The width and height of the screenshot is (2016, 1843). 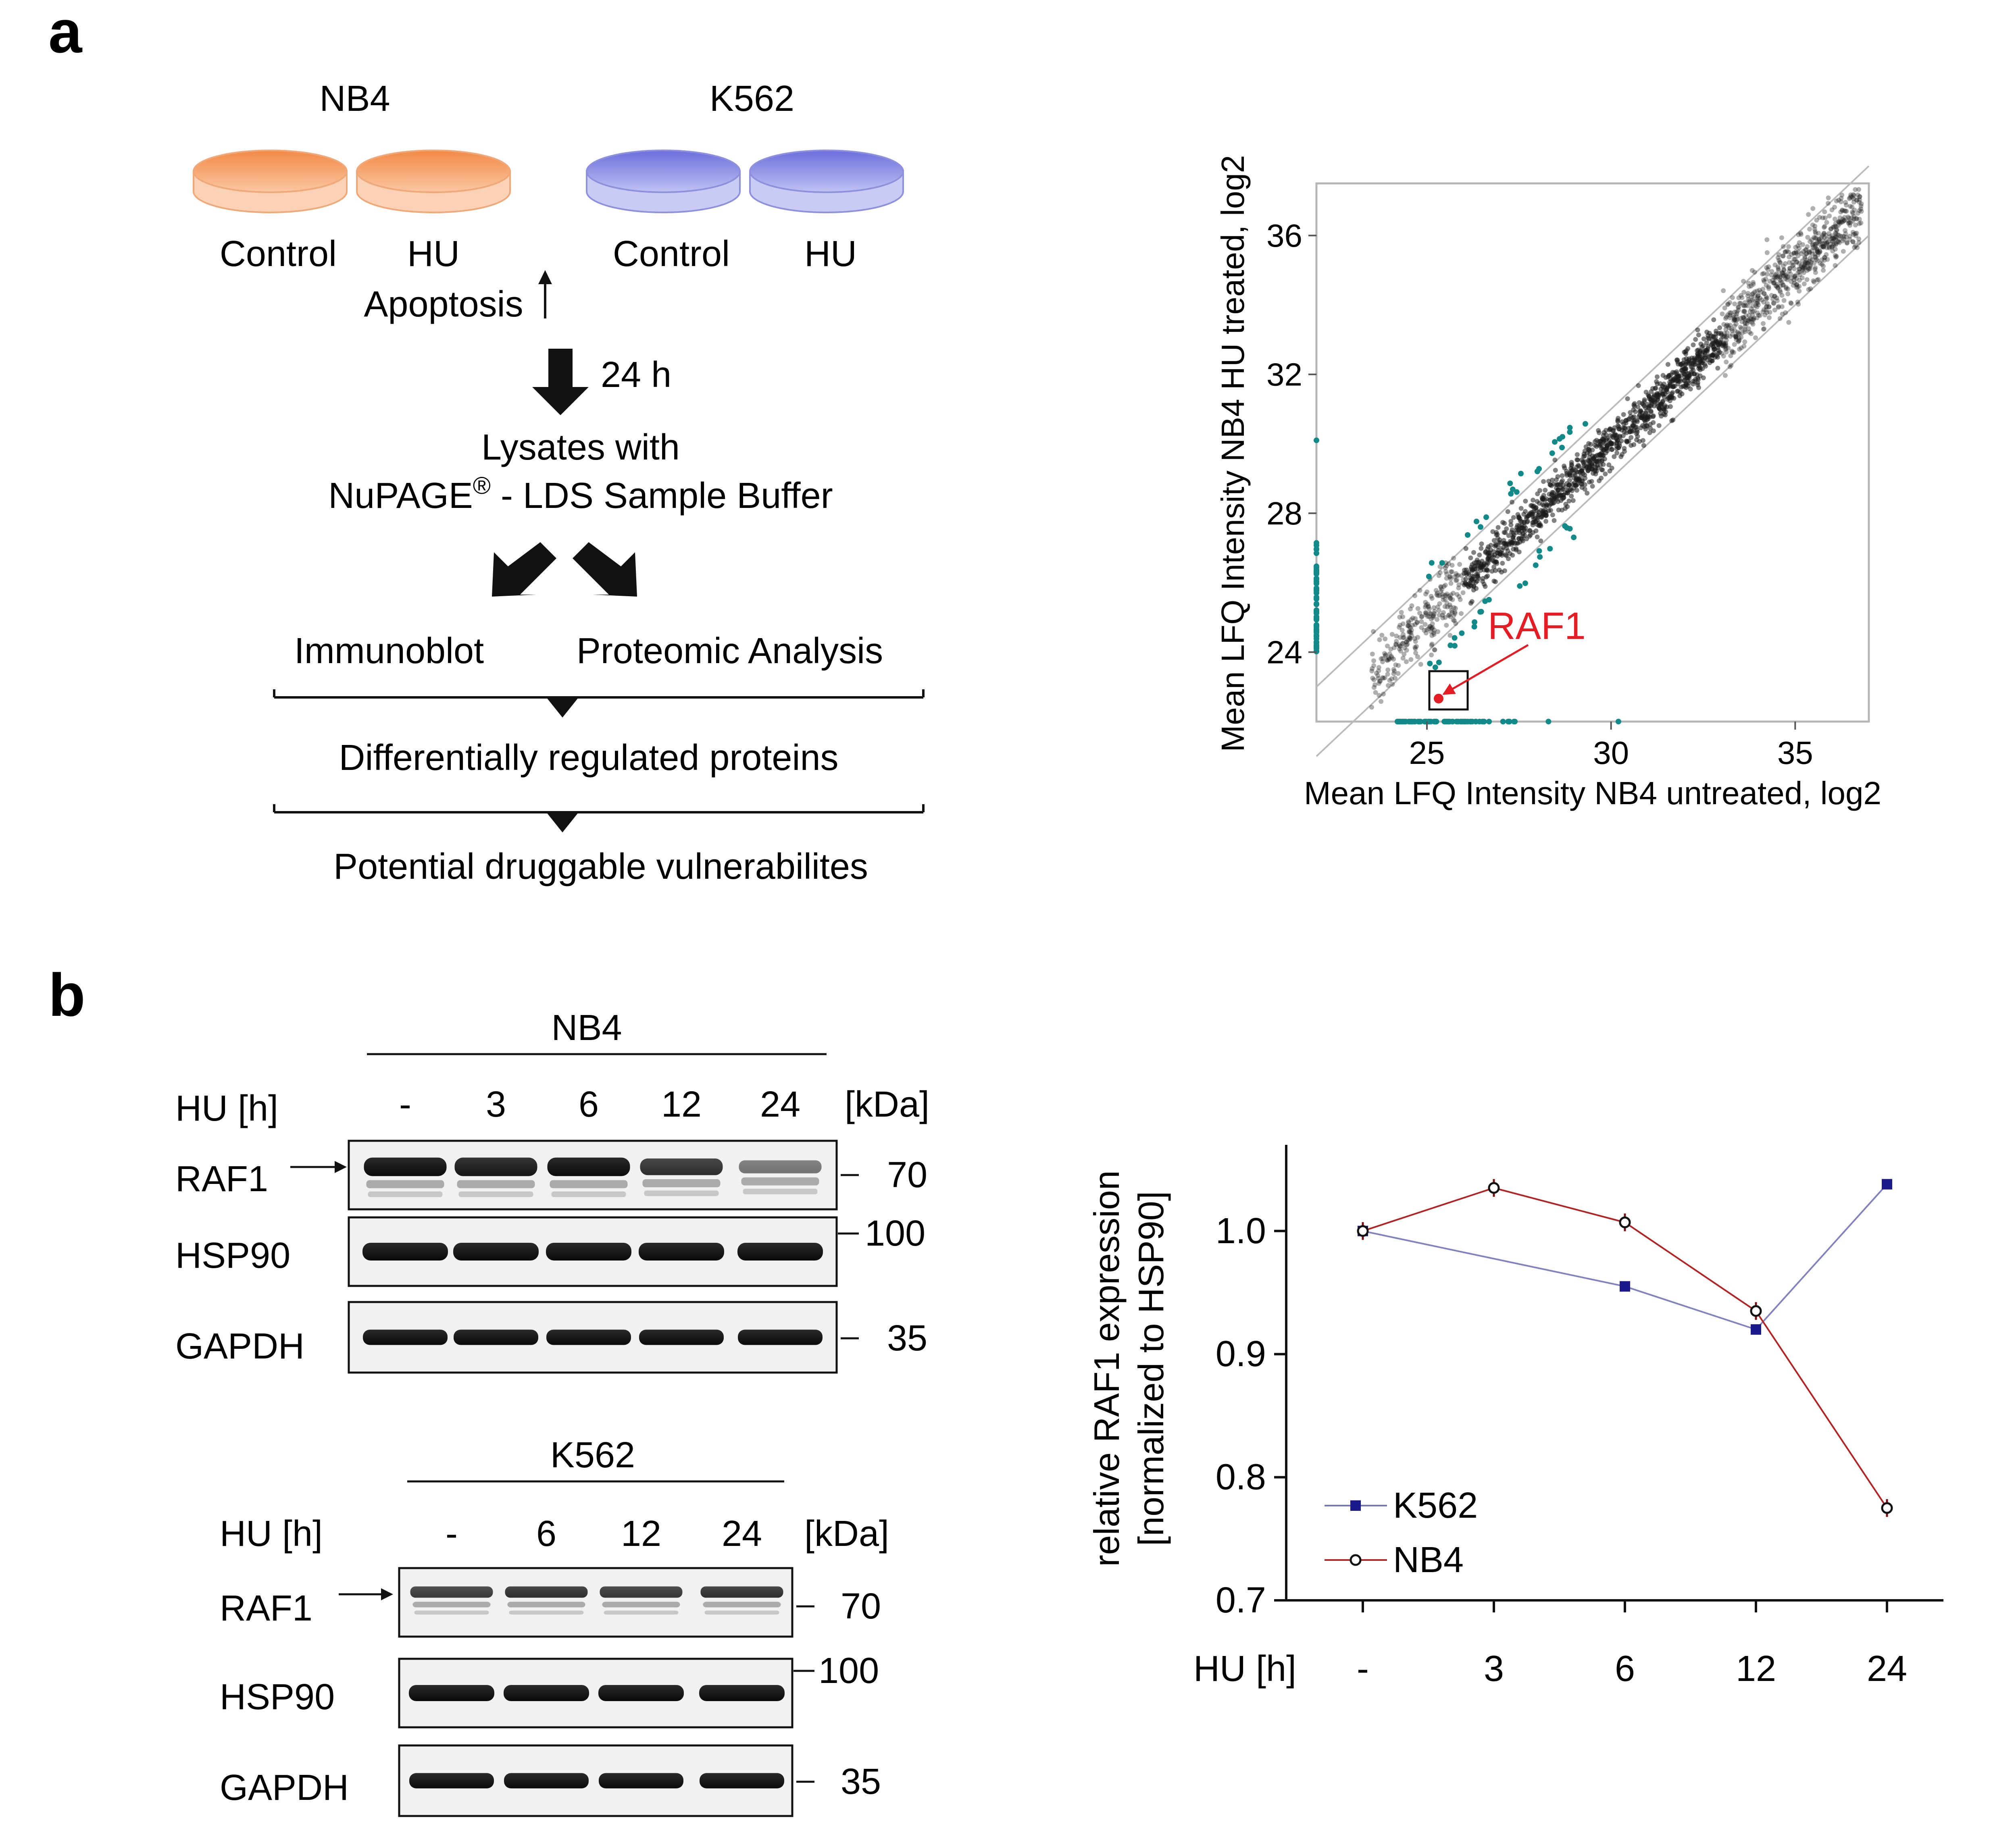 I want to click on series-point-nb4, so click(x=1494, y=1188).